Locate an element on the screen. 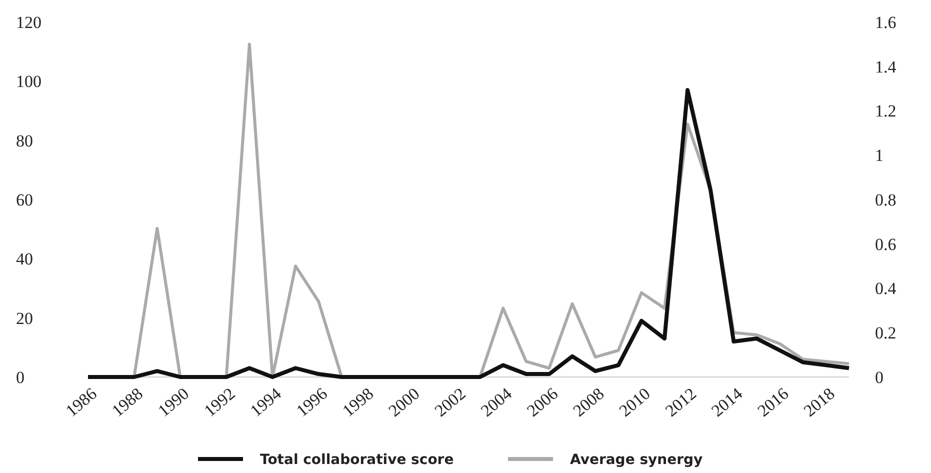 This screenshot has width=931, height=473. x-tick-label: 1994 is located at coordinates (266, 402).